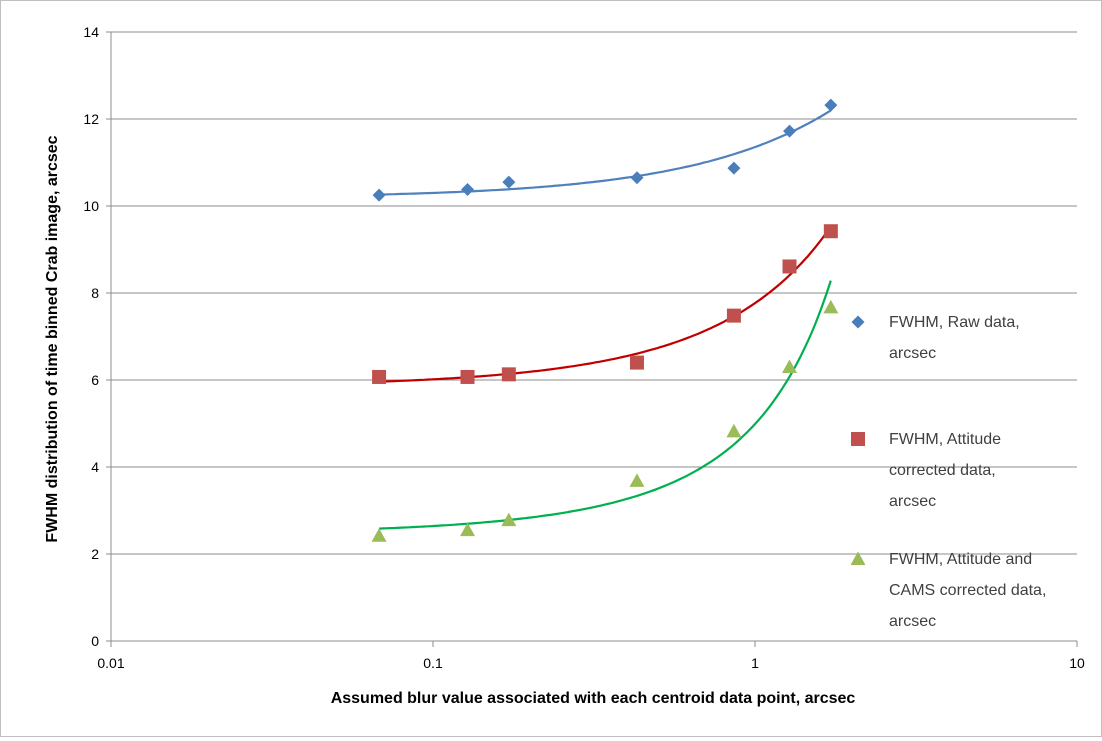 This screenshot has height=741, width=1102. What do you see at coordinates (945, 470) in the screenshot?
I see `legend-label-series-2: FWHM, Attitude corrected data, arcsec` at bounding box center [945, 470].